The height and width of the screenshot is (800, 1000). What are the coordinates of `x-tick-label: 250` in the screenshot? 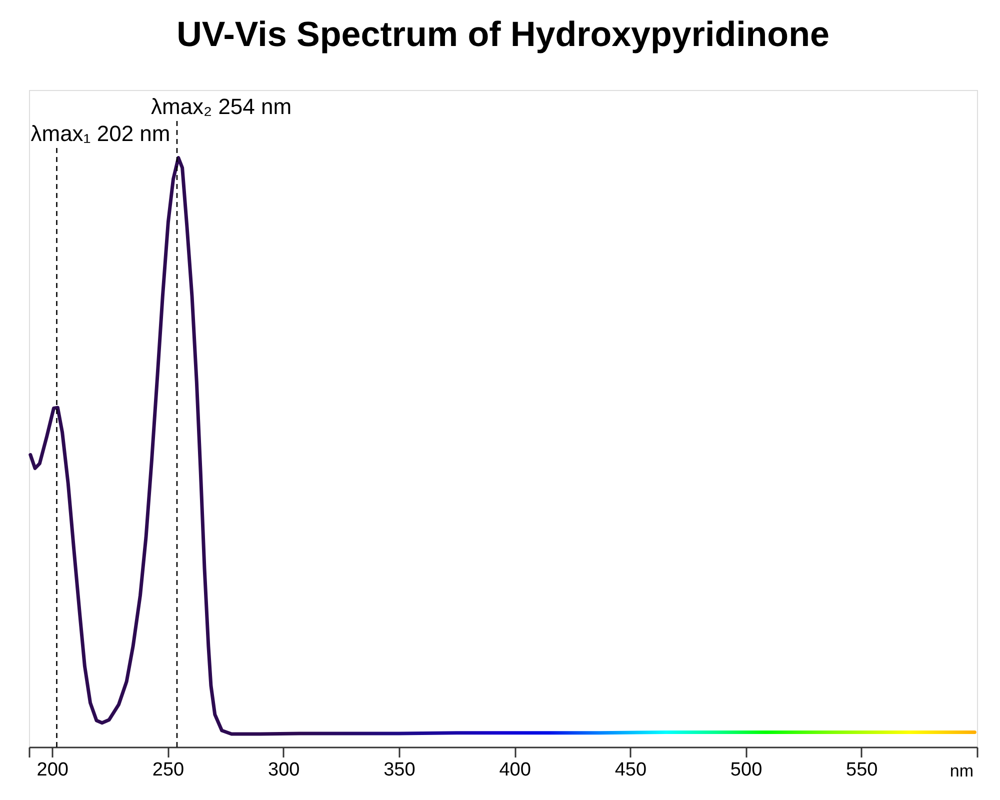 It's located at (168, 770).